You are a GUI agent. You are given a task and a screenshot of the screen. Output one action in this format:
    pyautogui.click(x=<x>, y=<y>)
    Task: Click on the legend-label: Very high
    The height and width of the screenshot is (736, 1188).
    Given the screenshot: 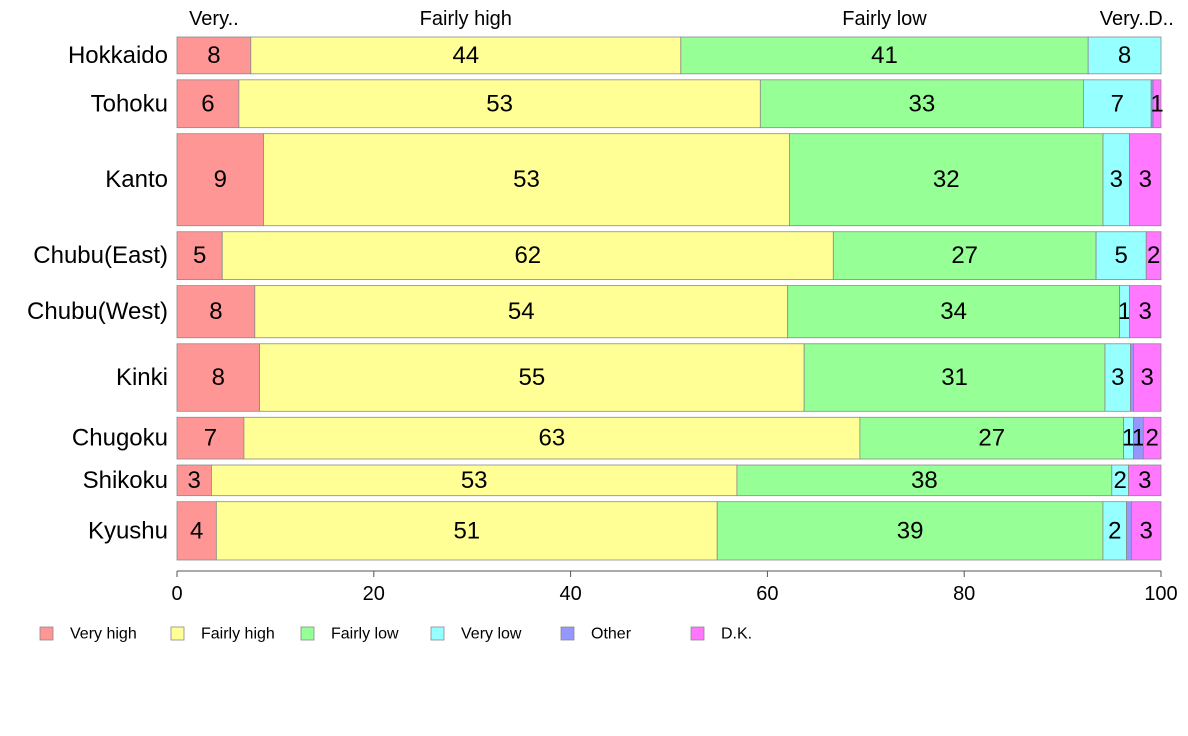 What is the action you would take?
    pyautogui.click(x=103, y=634)
    